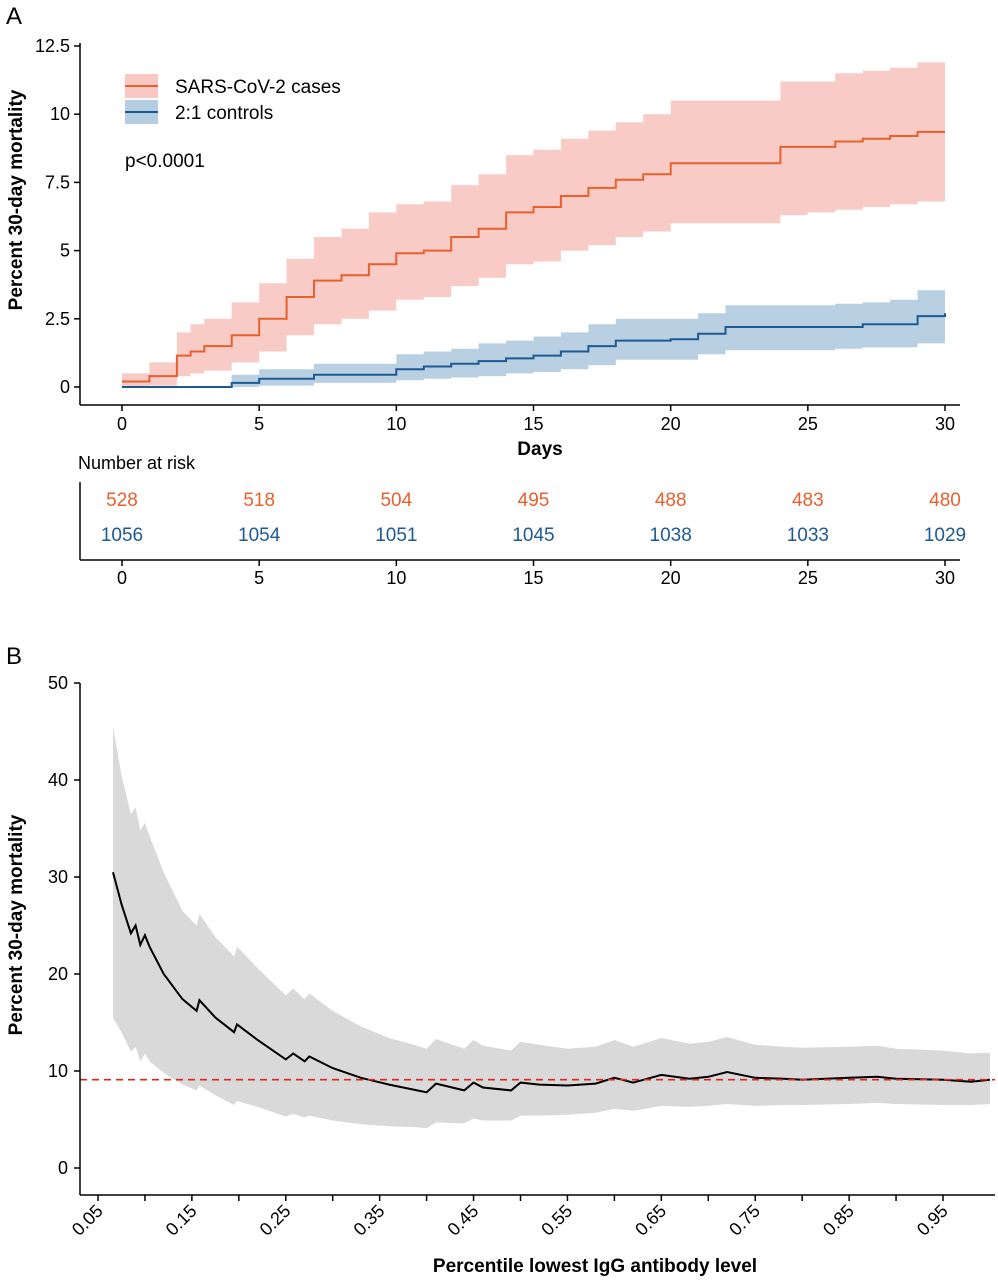 Image resolution: width=998 pixels, height=1280 pixels. Describe the element at coordinates (259, 424) in the screenshot. I see `panel-a-x-tick-label-5: 5` at that location.